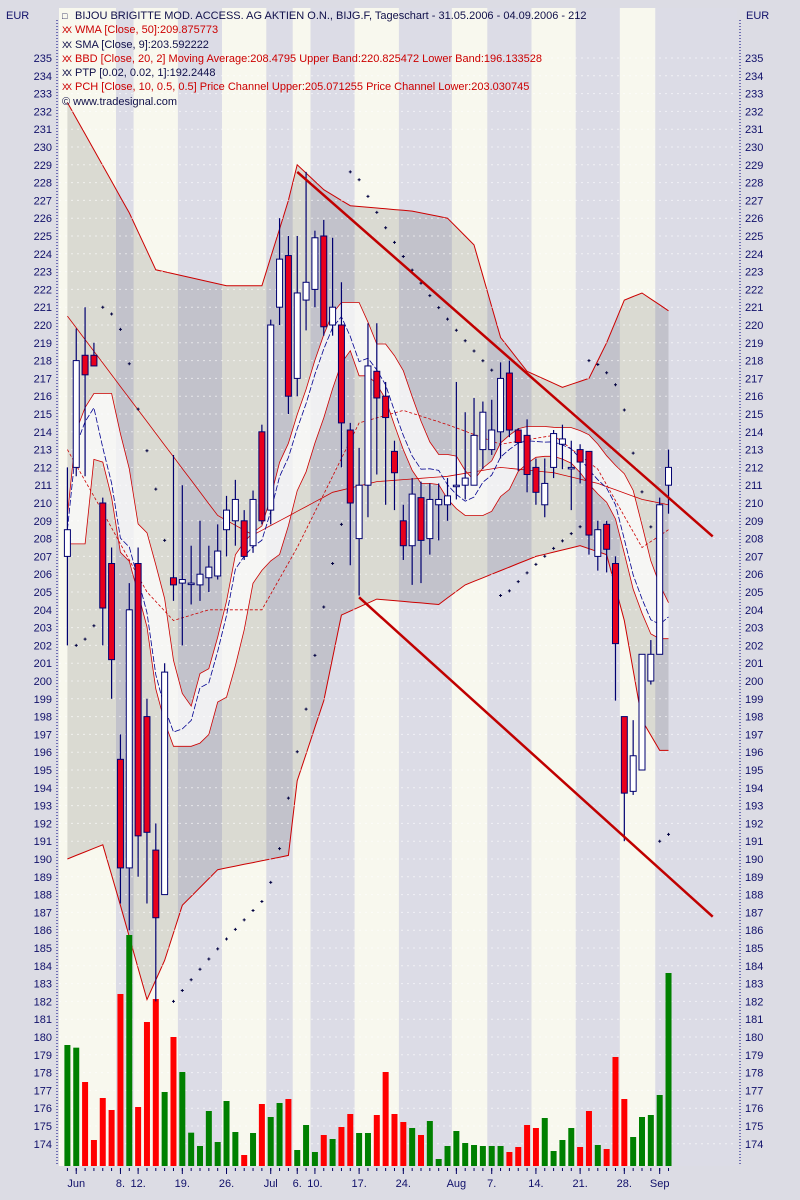 The image size is (800, 1200). I want to click on y-tick-label-right: 191, so click(754, 842).